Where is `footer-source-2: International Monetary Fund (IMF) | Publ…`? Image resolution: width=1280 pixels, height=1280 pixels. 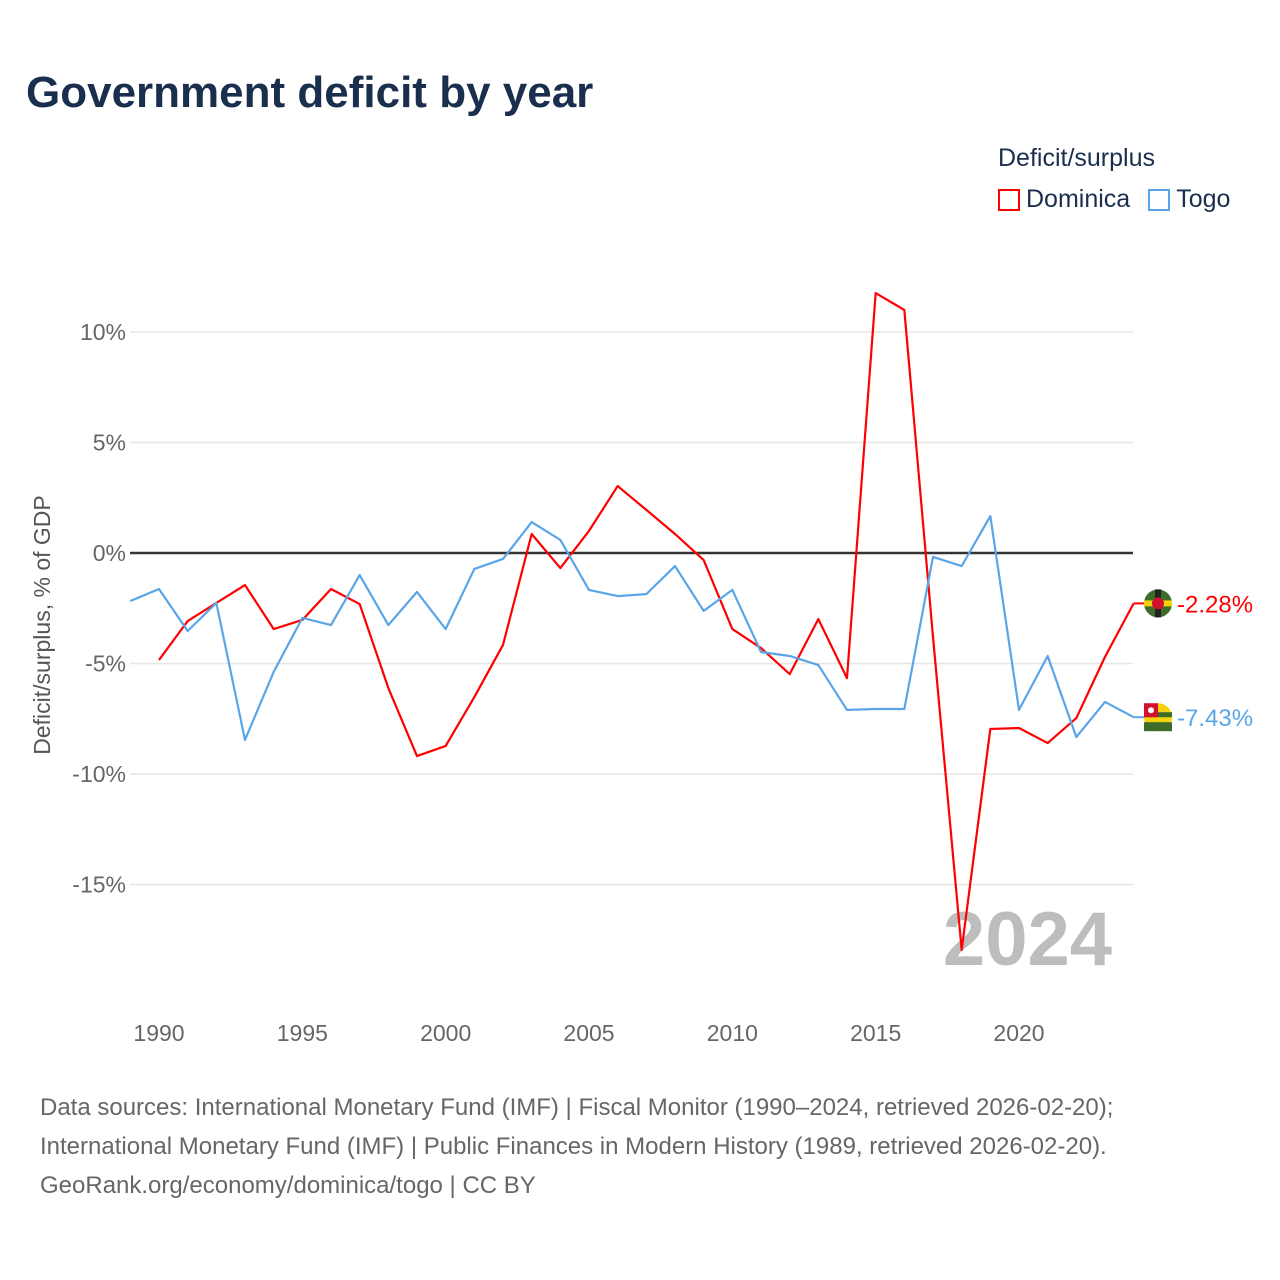 footer-source-2: International Monetary Fund (IMF) | Publ… is located at coordinates (573, 1146).